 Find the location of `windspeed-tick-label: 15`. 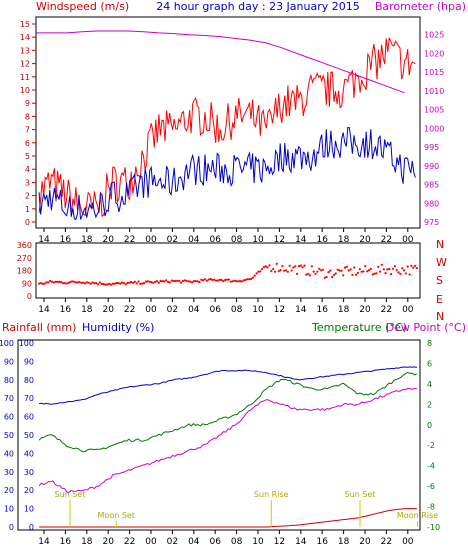

windspeed-tick-label: 15 is located at coordinates (25, 24).